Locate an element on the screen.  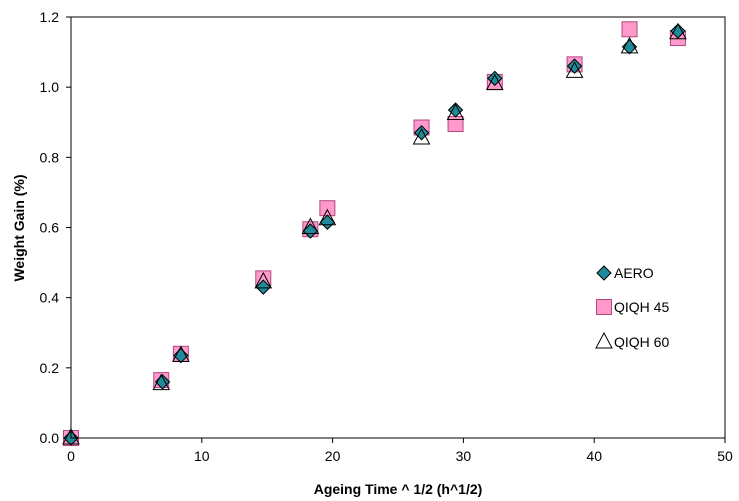
legend: AERO QIQH 45 QIQH 60 is located at coordinates (632, 307).